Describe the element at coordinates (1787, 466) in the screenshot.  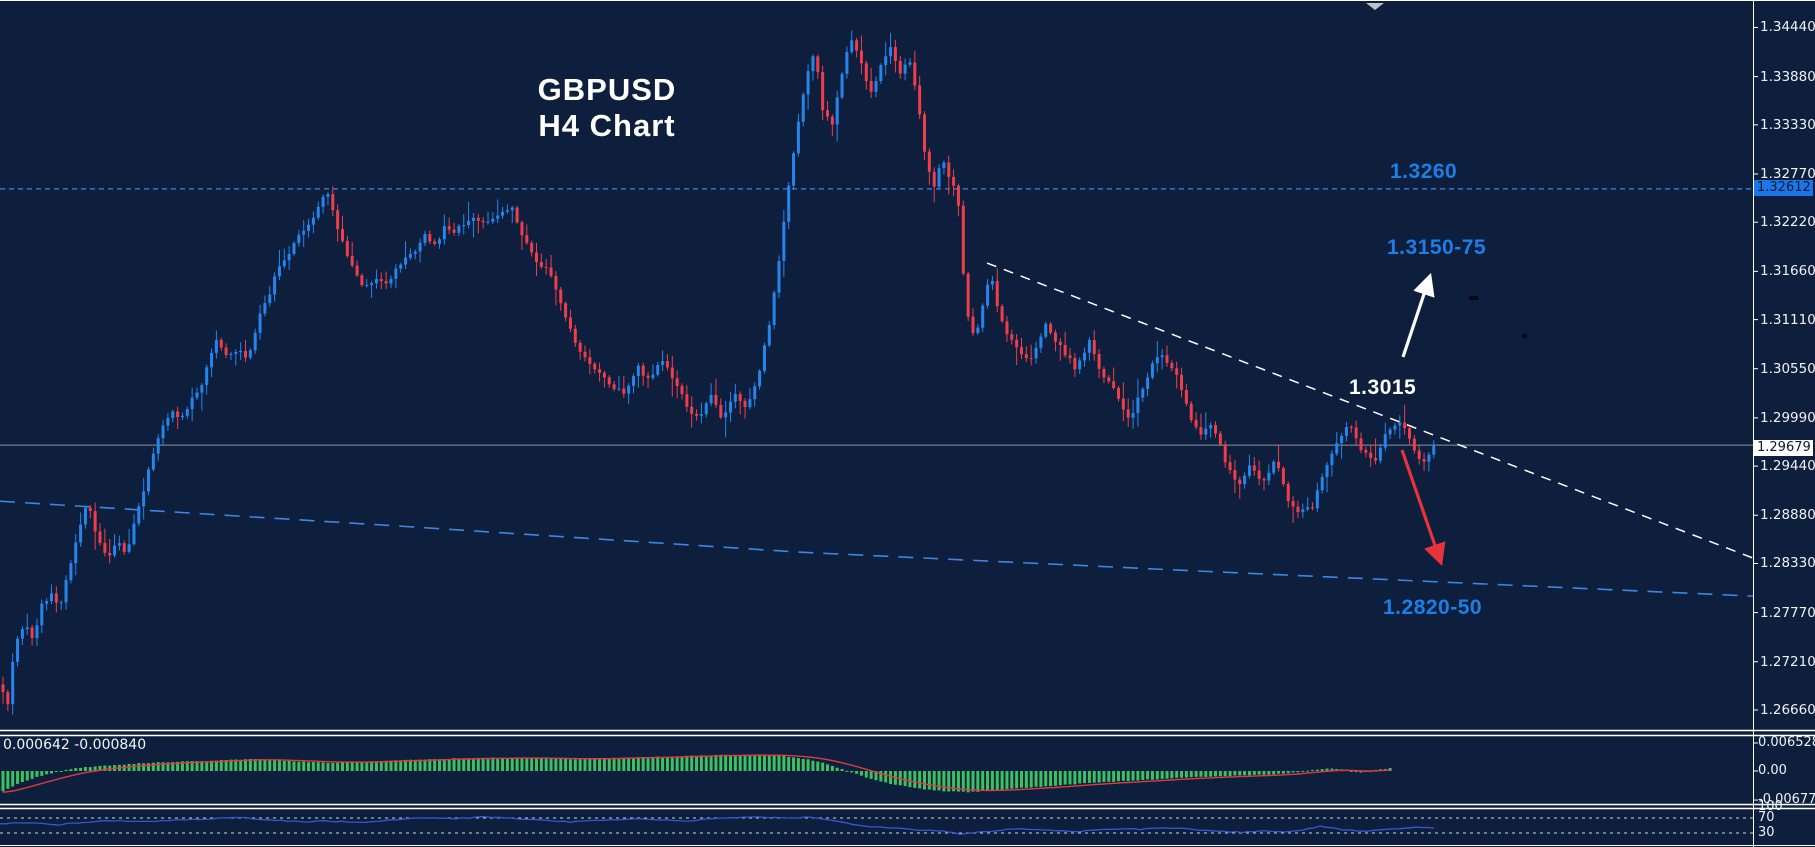
I see `price-axis-label: 1.29440` at that location.